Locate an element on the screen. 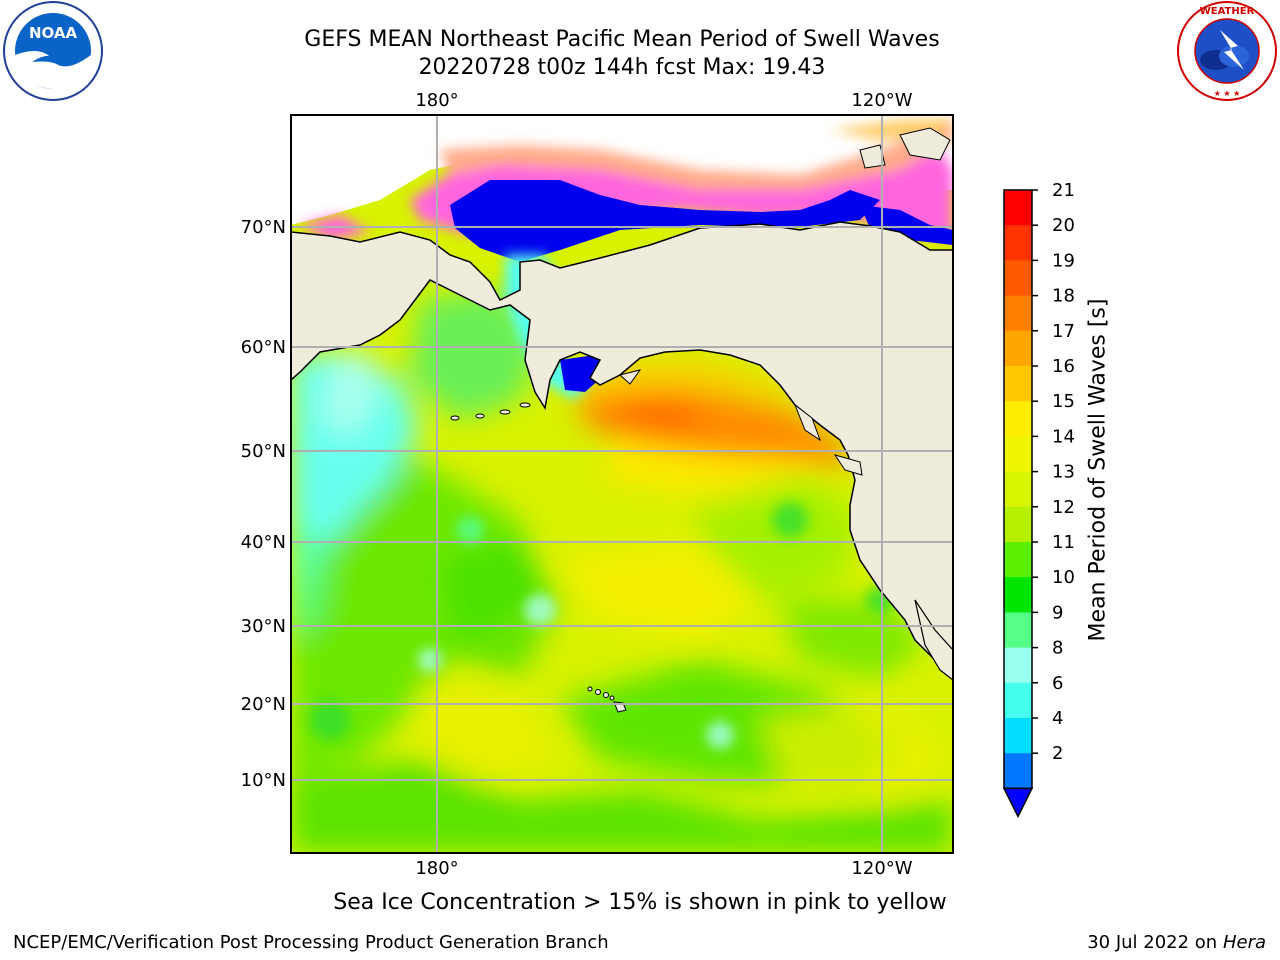  colorbar-tick-label: 14 is located at coordinates (1063, 436).